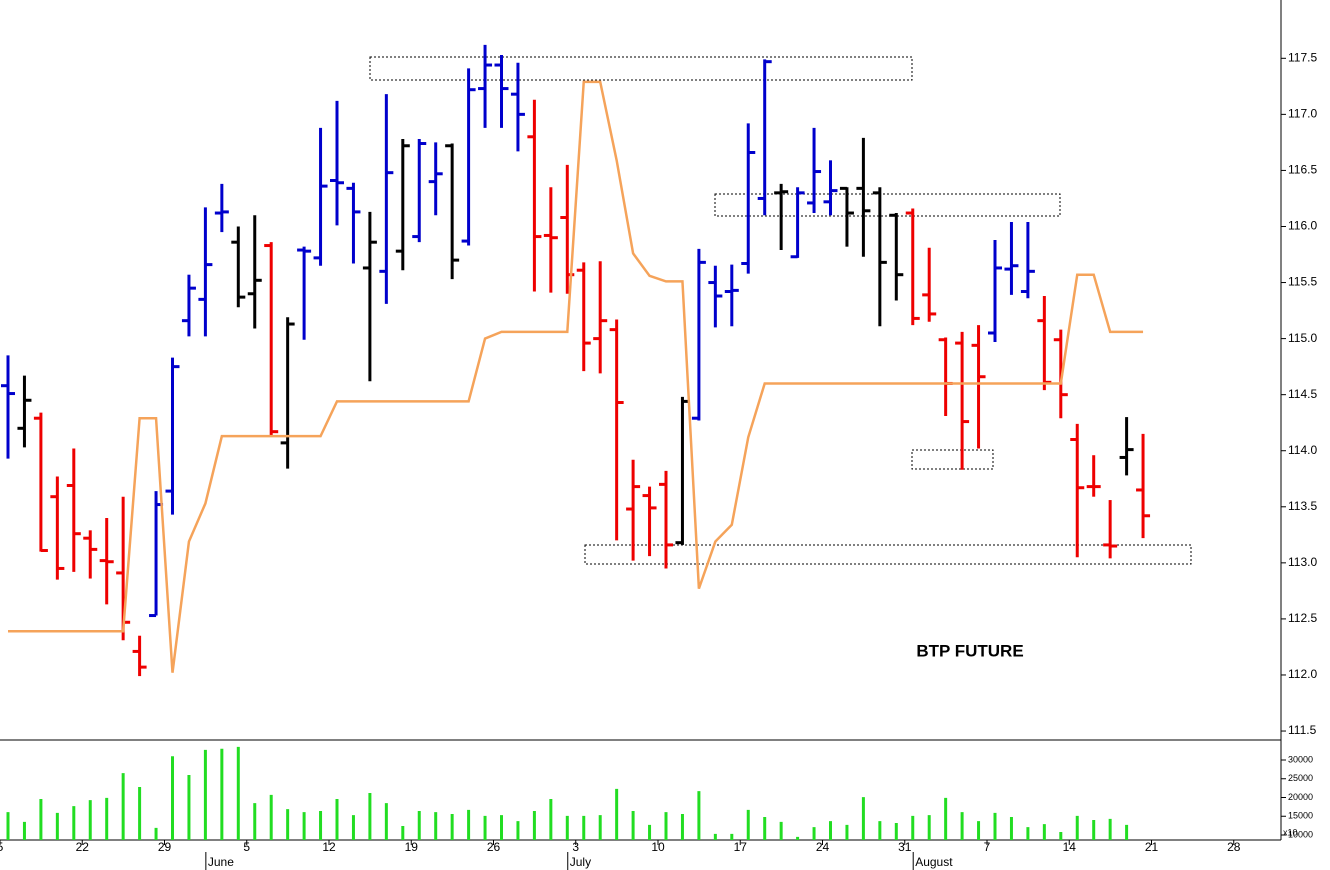 This screenshot has width=1330, height=870. Describe the element at coordinates (580, 862) in the screenshot. I see `month-label: July` at that location.